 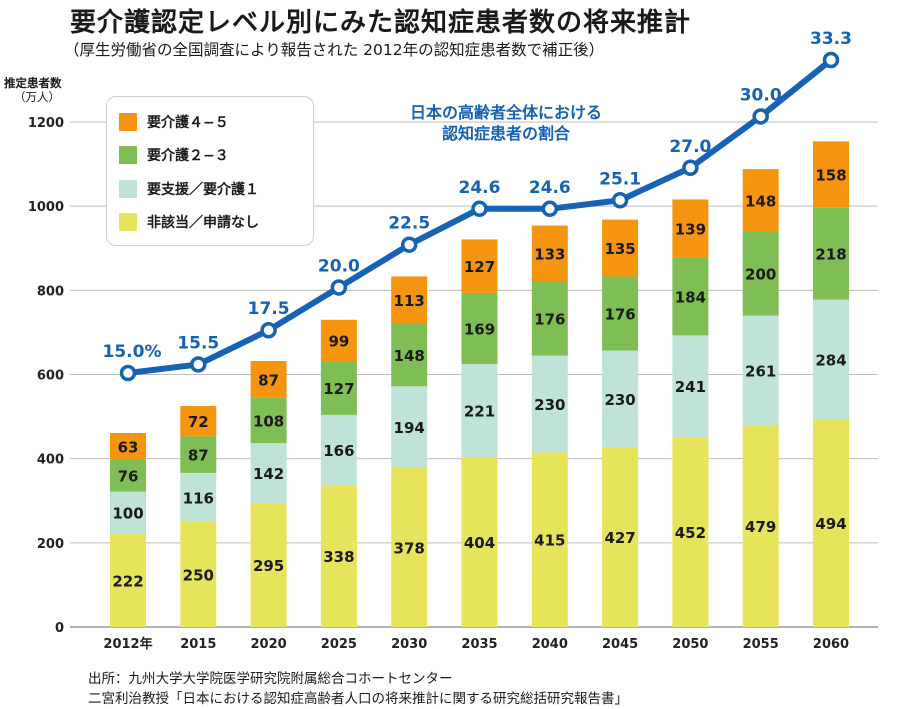 What do you see at coordinates (210, 171) in the screenshot?
I see `legend: 要介護４−５ 要介護２−３ 要支援／要介護１ 非該当／申請なし` at bounding box center [210, 171].